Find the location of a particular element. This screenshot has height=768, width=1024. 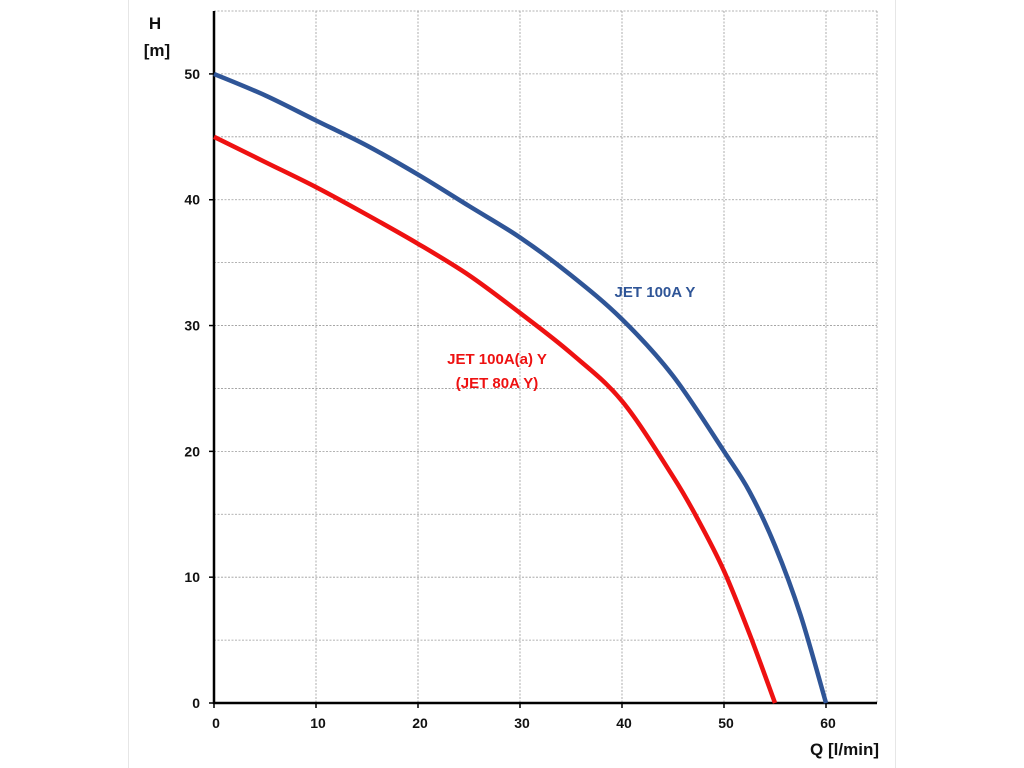

y-tick-label: 0 is located at coordinates (196, 703).